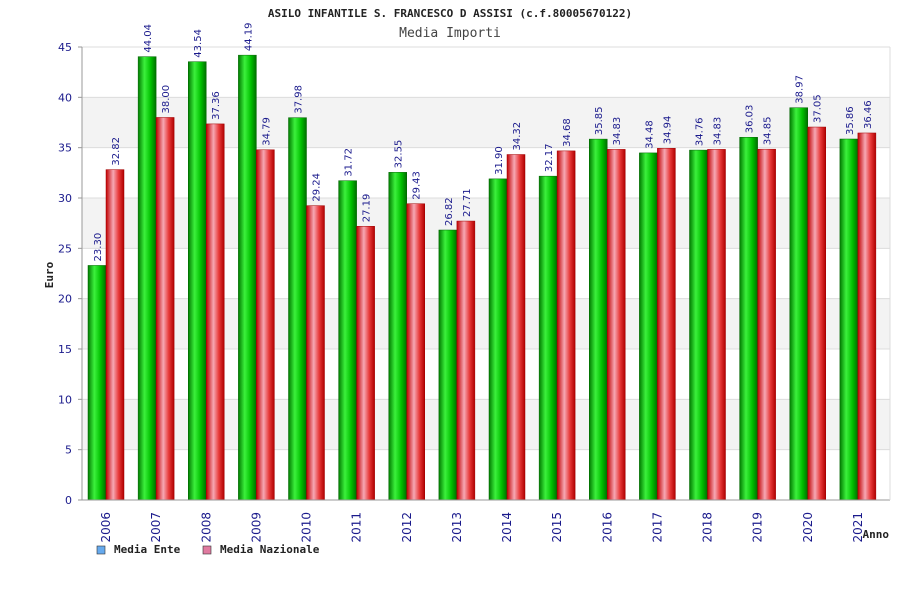  Describe the element at coordinates (206, 527) in the screenshot. I see `x-tick-label: 2008` at that location.